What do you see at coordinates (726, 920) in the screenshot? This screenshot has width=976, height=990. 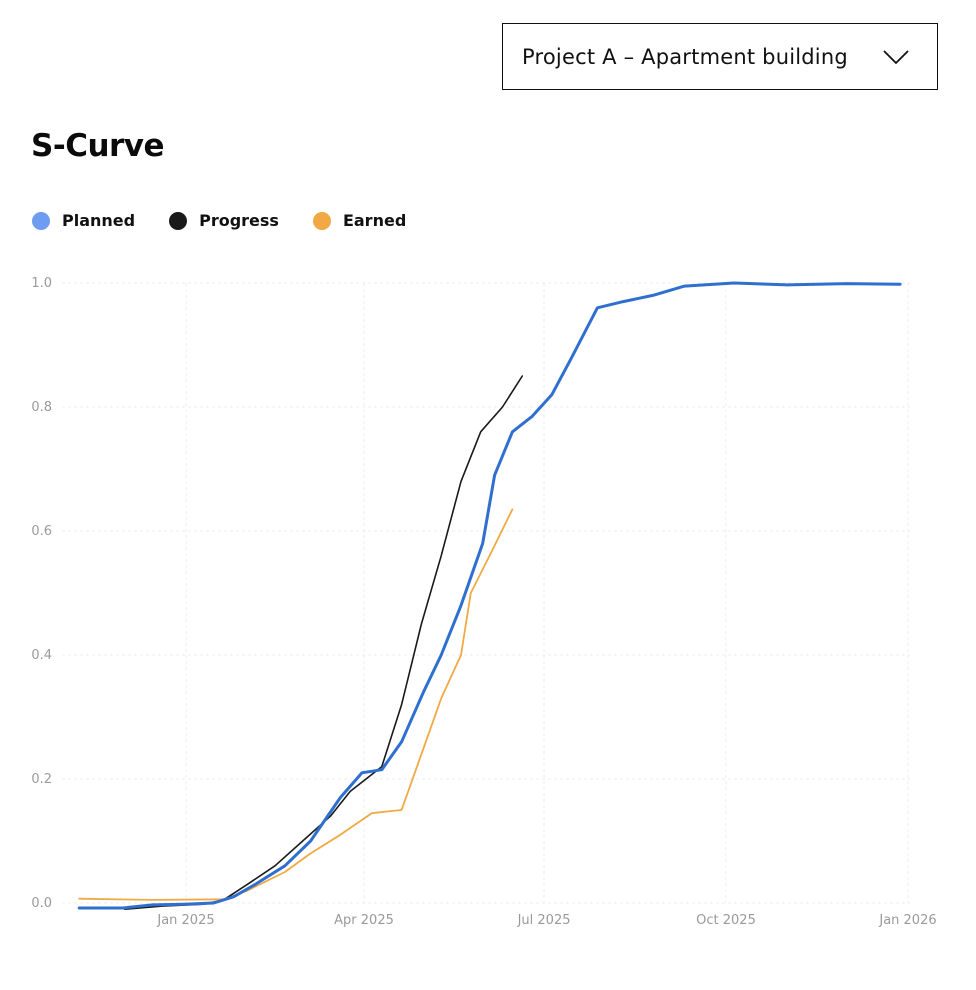 I see `x-tick-label: Oct 2025` at bounding box center [726, 920].